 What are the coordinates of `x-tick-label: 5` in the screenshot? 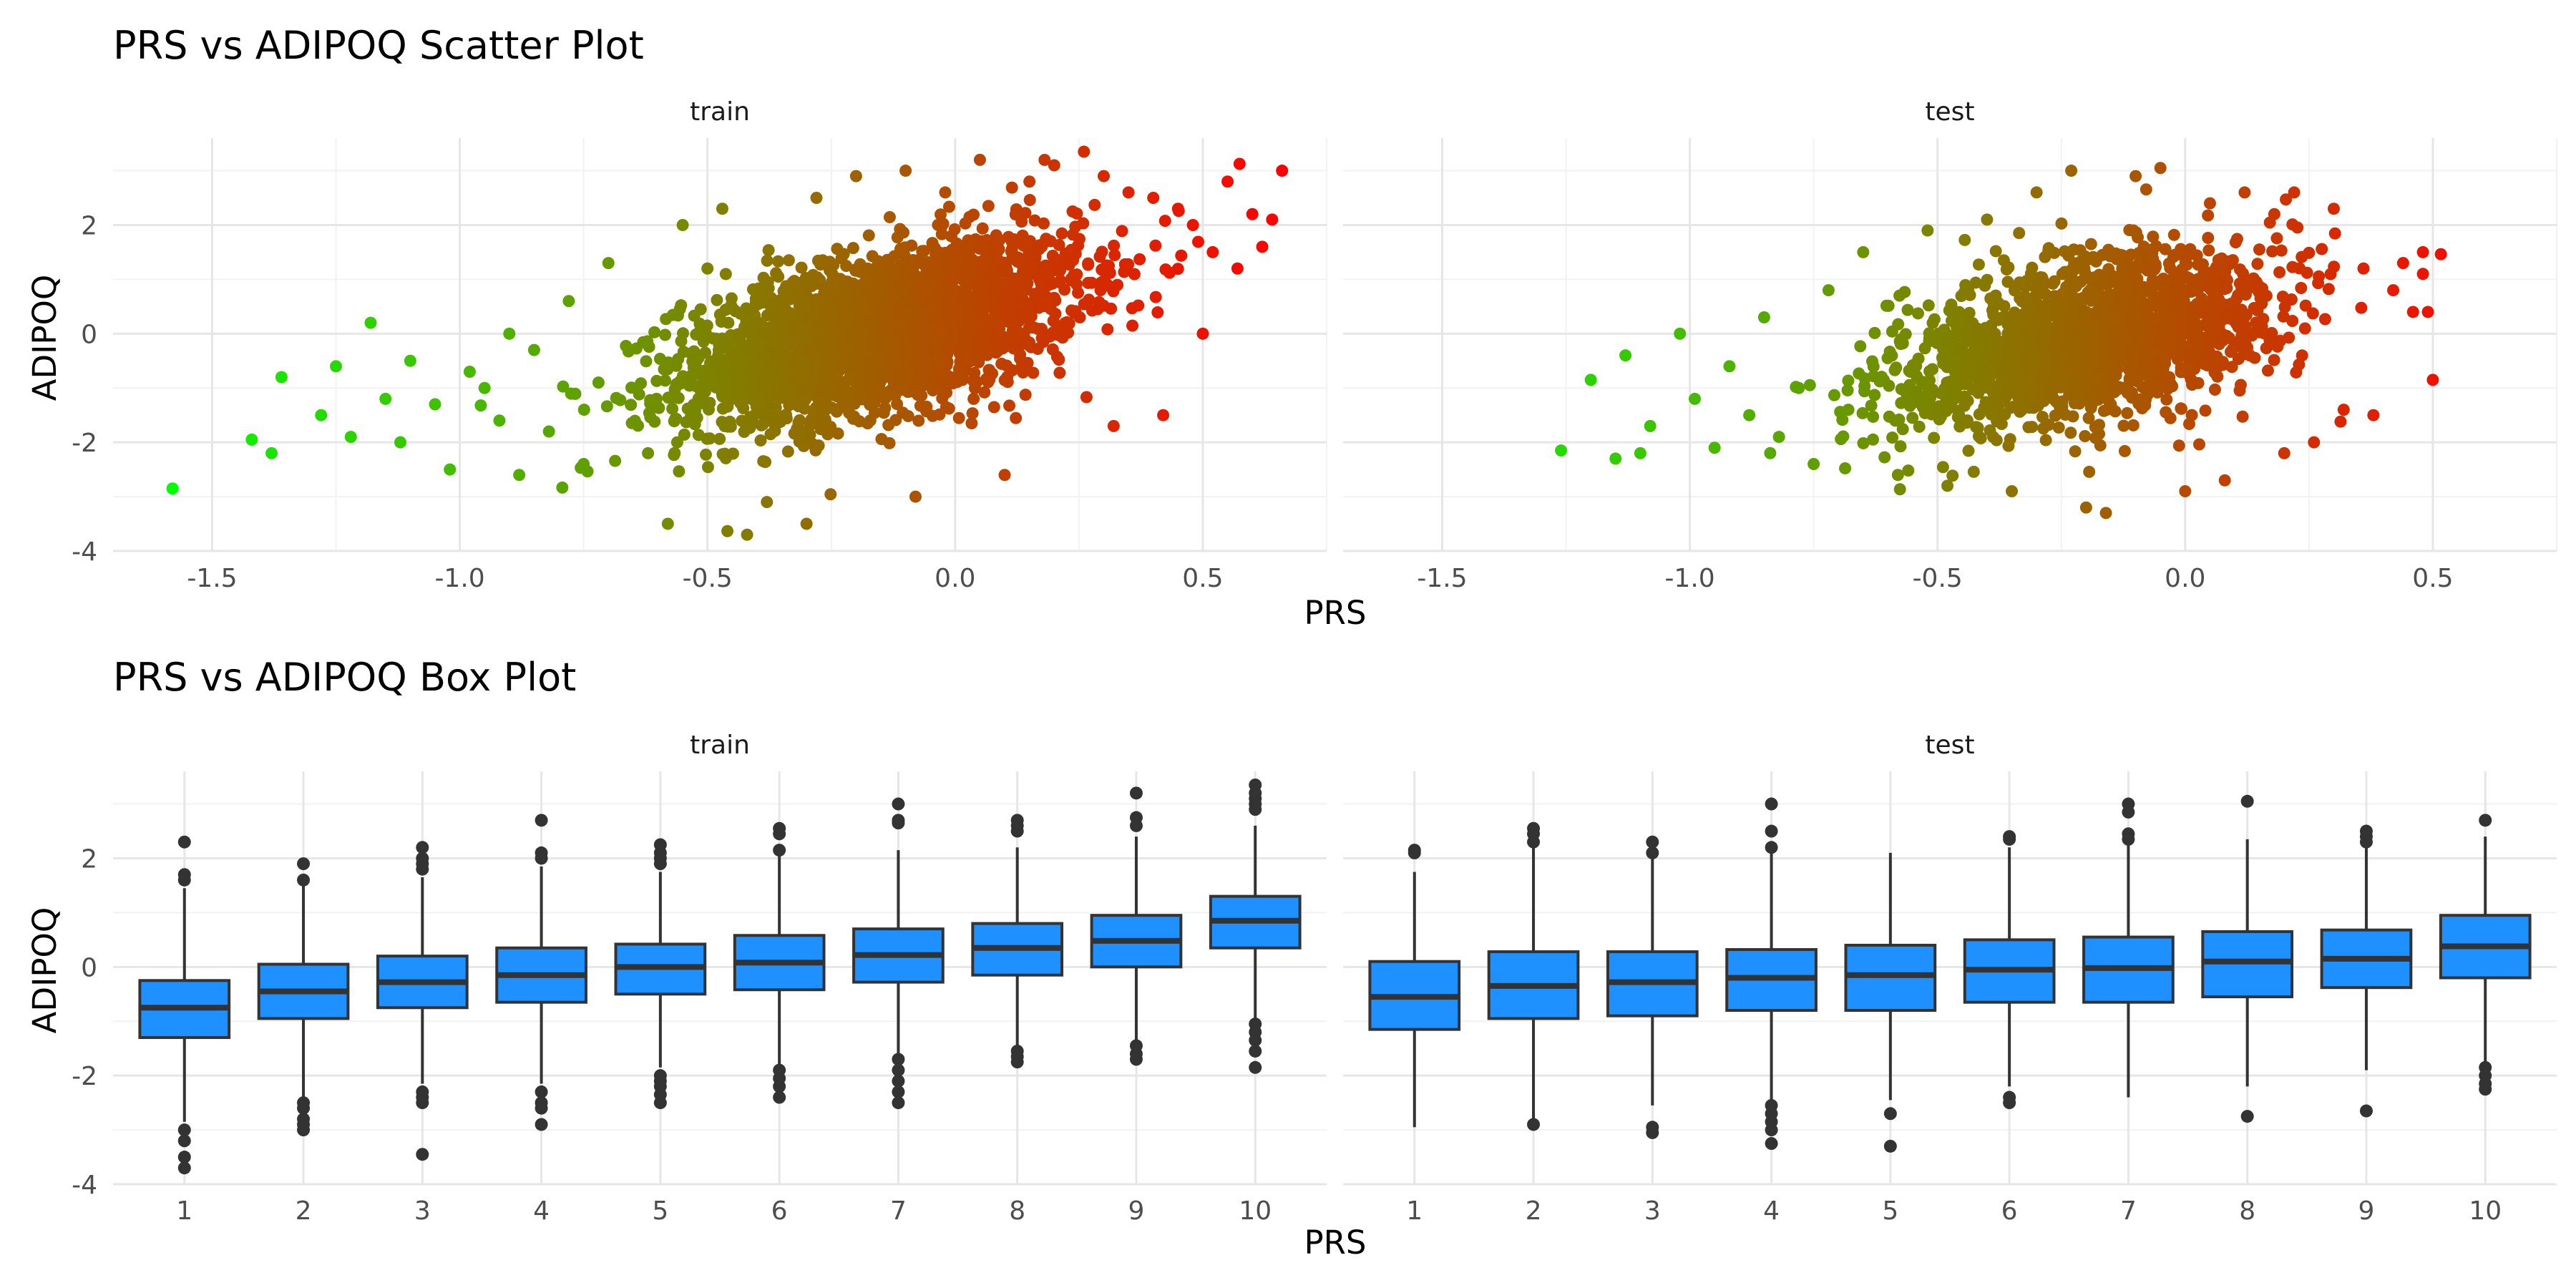 It's located at (660, 1211).